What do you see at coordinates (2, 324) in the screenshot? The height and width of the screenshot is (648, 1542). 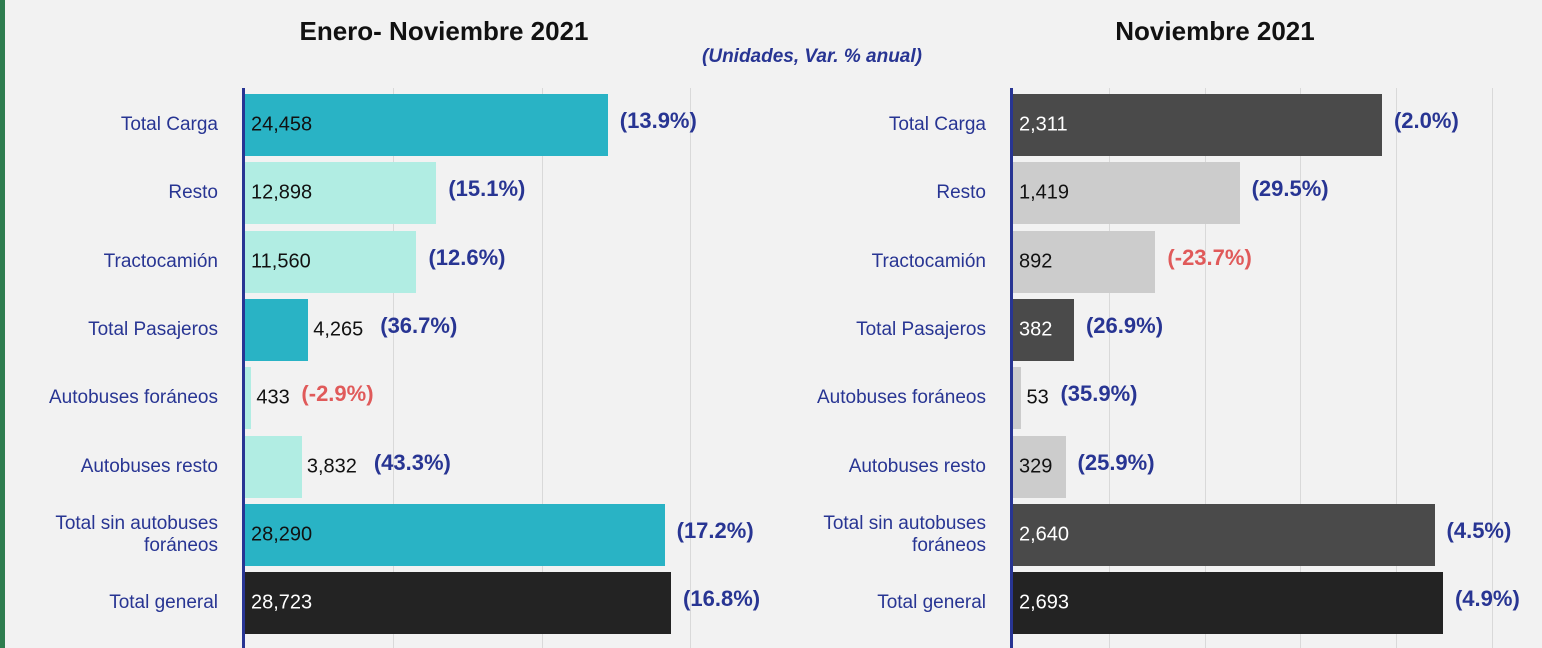 I see `edge-strip` at bounding box center [2, 324].